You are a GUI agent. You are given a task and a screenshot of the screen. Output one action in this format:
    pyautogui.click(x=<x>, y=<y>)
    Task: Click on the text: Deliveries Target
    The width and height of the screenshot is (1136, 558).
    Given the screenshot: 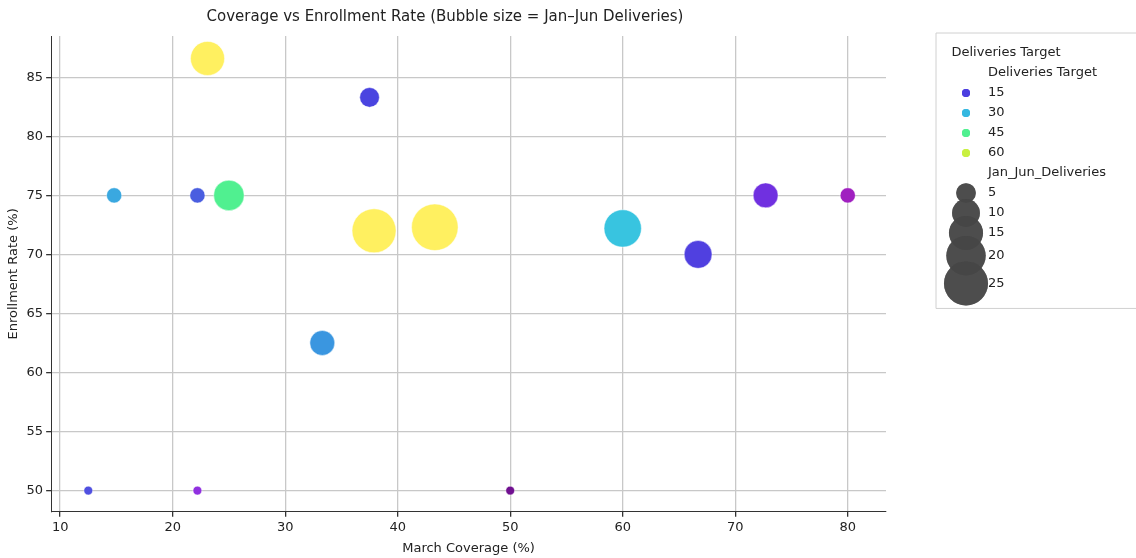 What is the action you would take?
    pyautogui.click(x=1043, y=72)
    